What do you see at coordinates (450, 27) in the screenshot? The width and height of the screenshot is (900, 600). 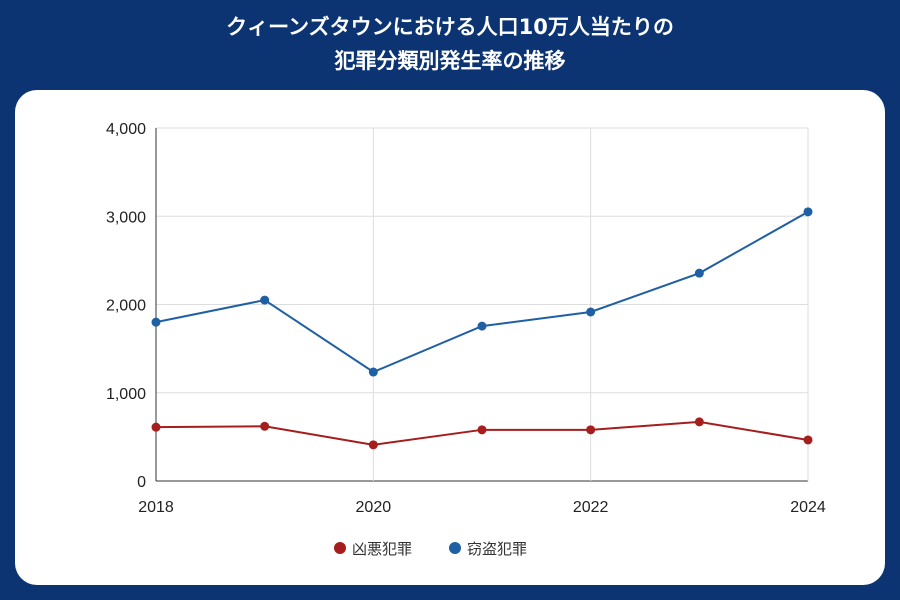 I see `title-line-1: クィーンズタウンにおける人口10万人当たりの` at bounding box center [450, 27].